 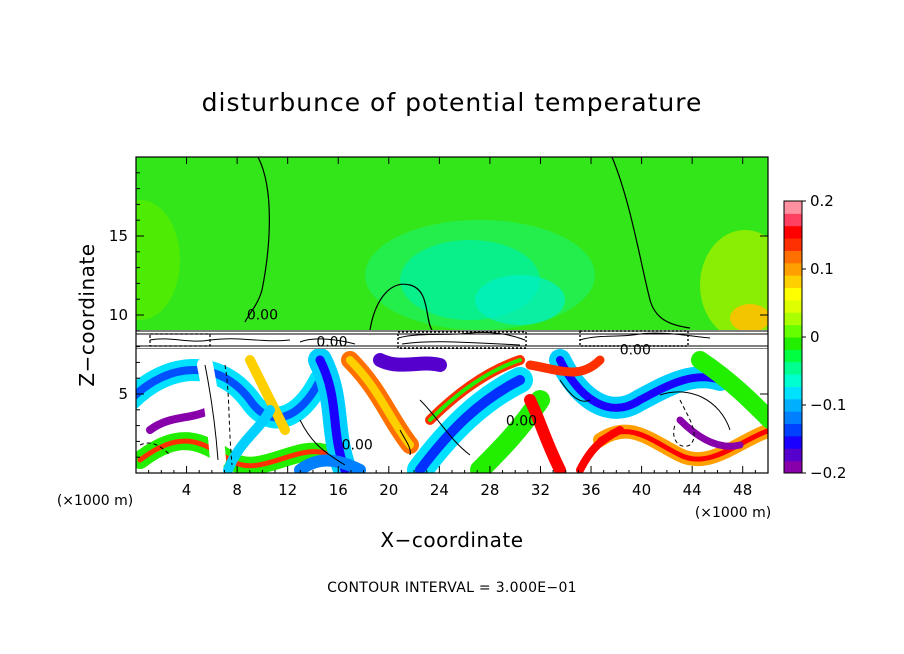 What do you see at coordinates (95, 501) in the screenshot?
I see `x-unit-left: (×1000 m)` at bounding box center [95, 501].